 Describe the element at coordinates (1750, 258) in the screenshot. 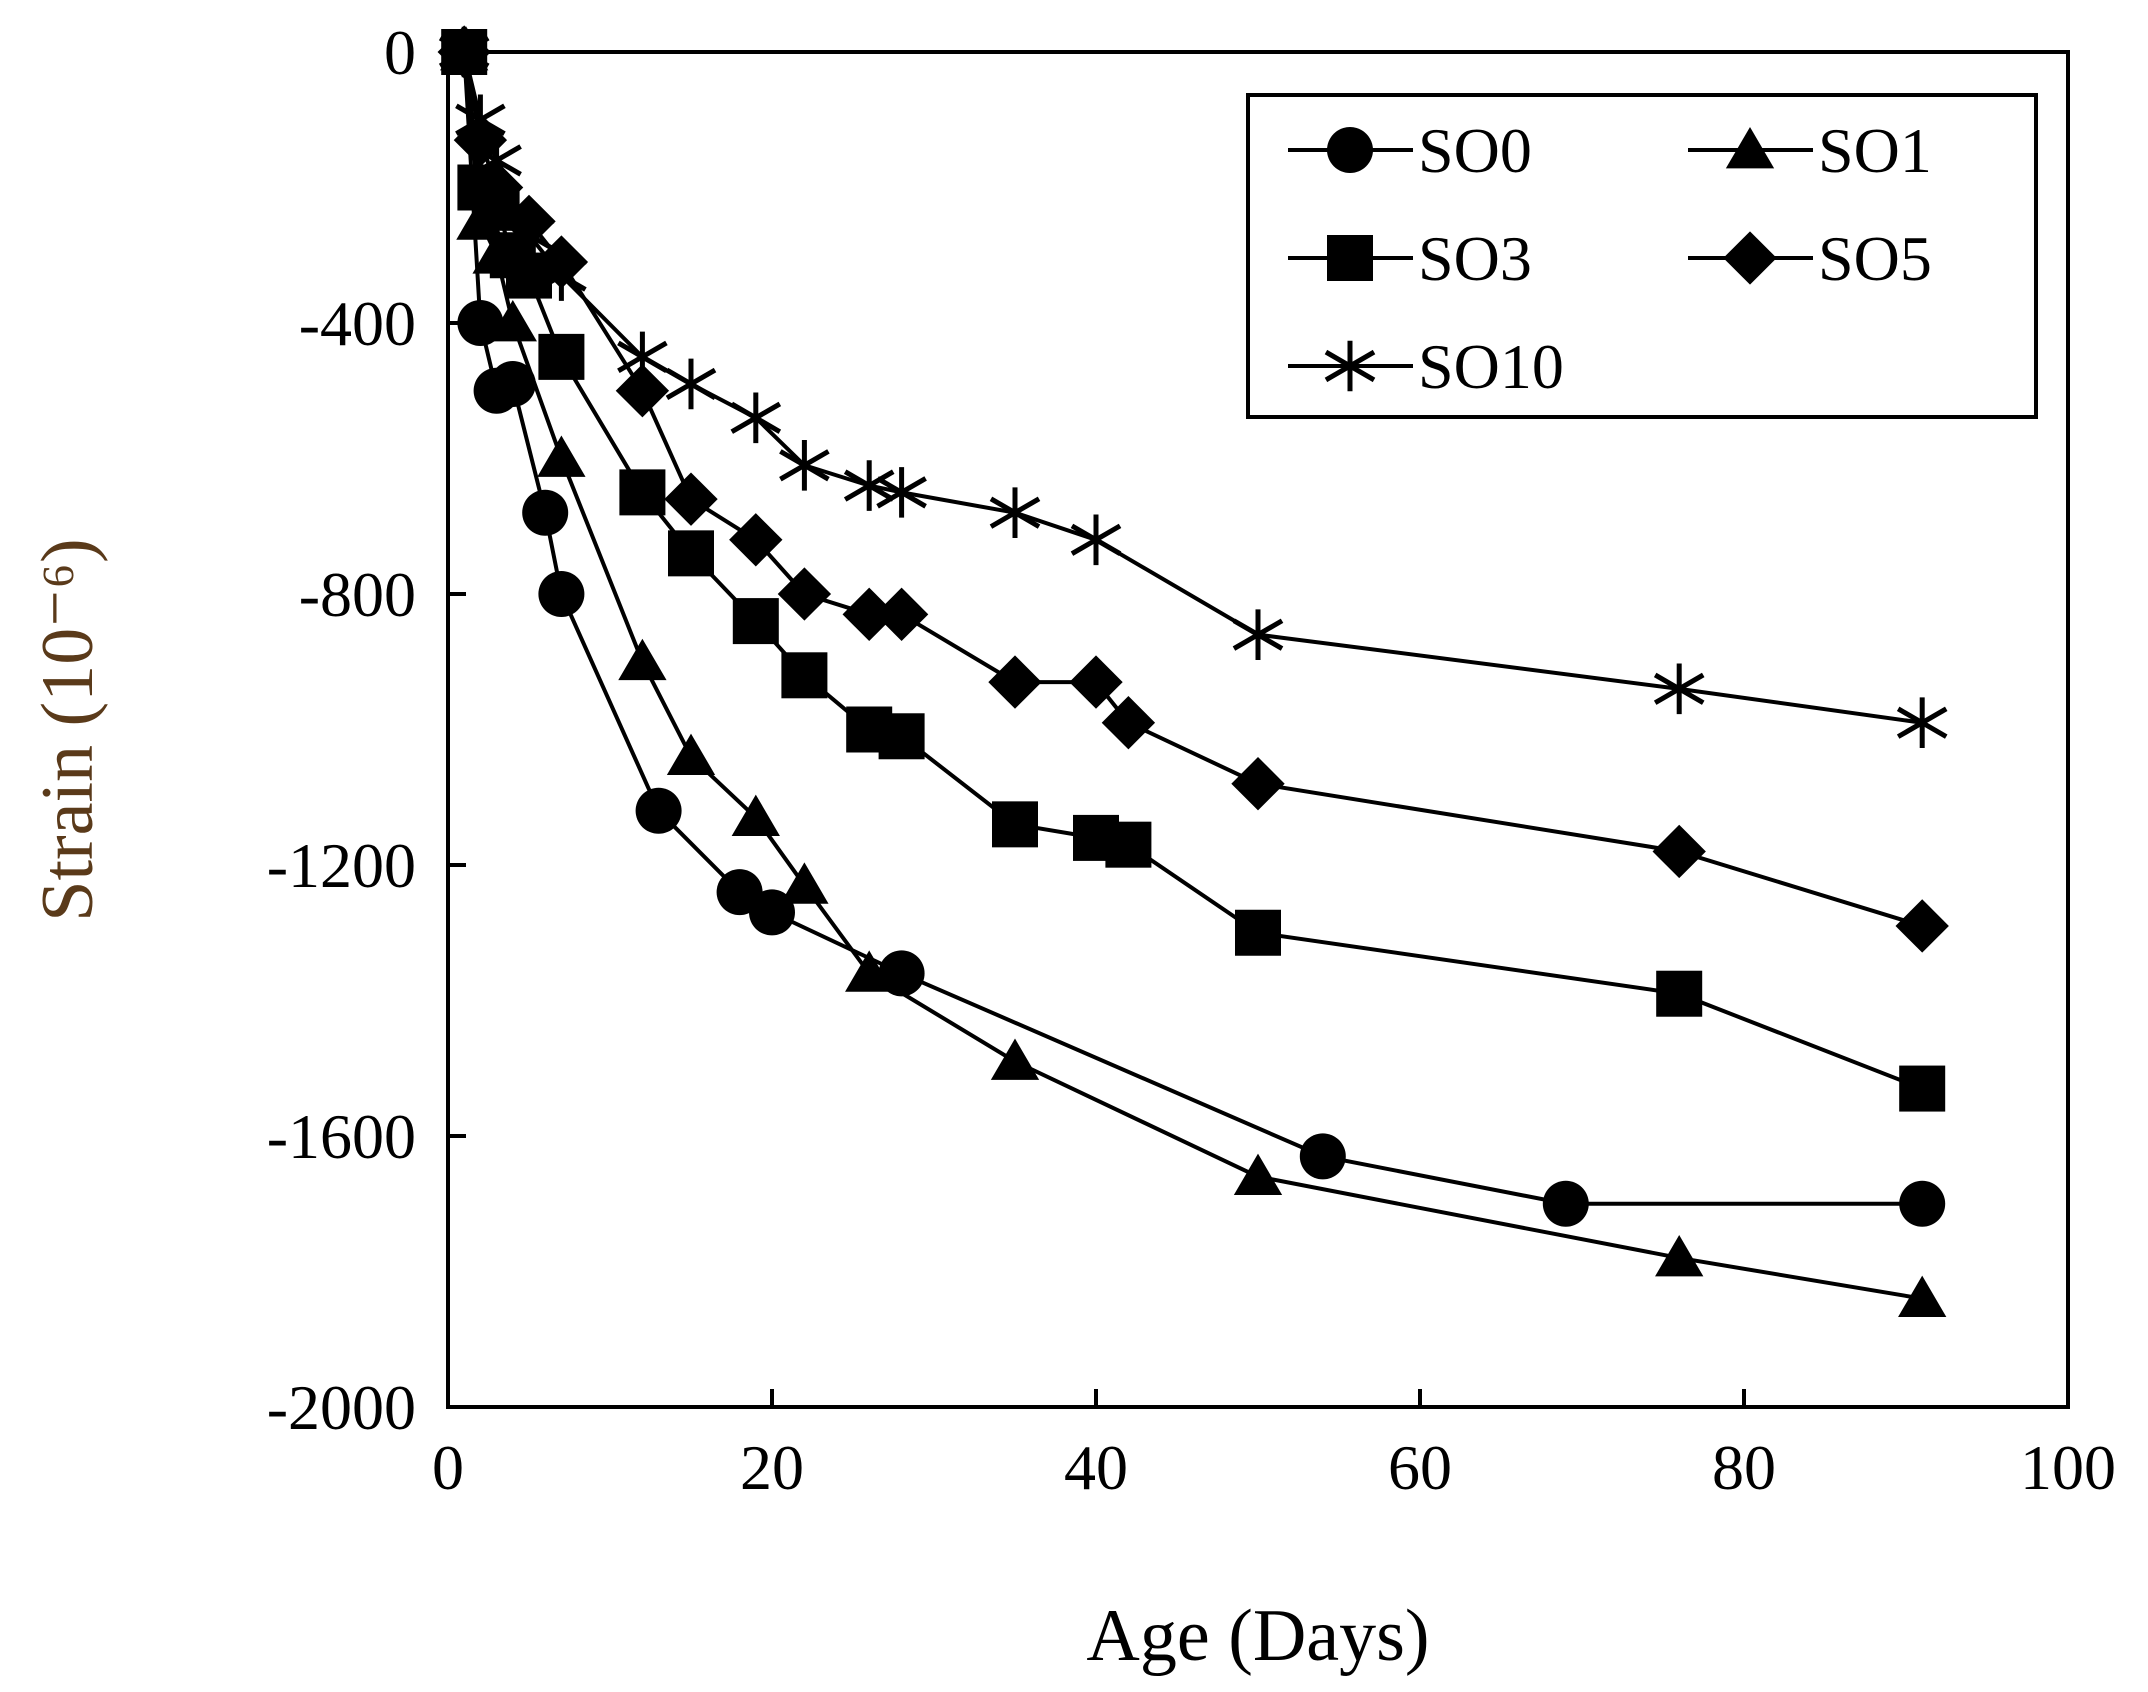

I see `legend-marker-so5` at that location.